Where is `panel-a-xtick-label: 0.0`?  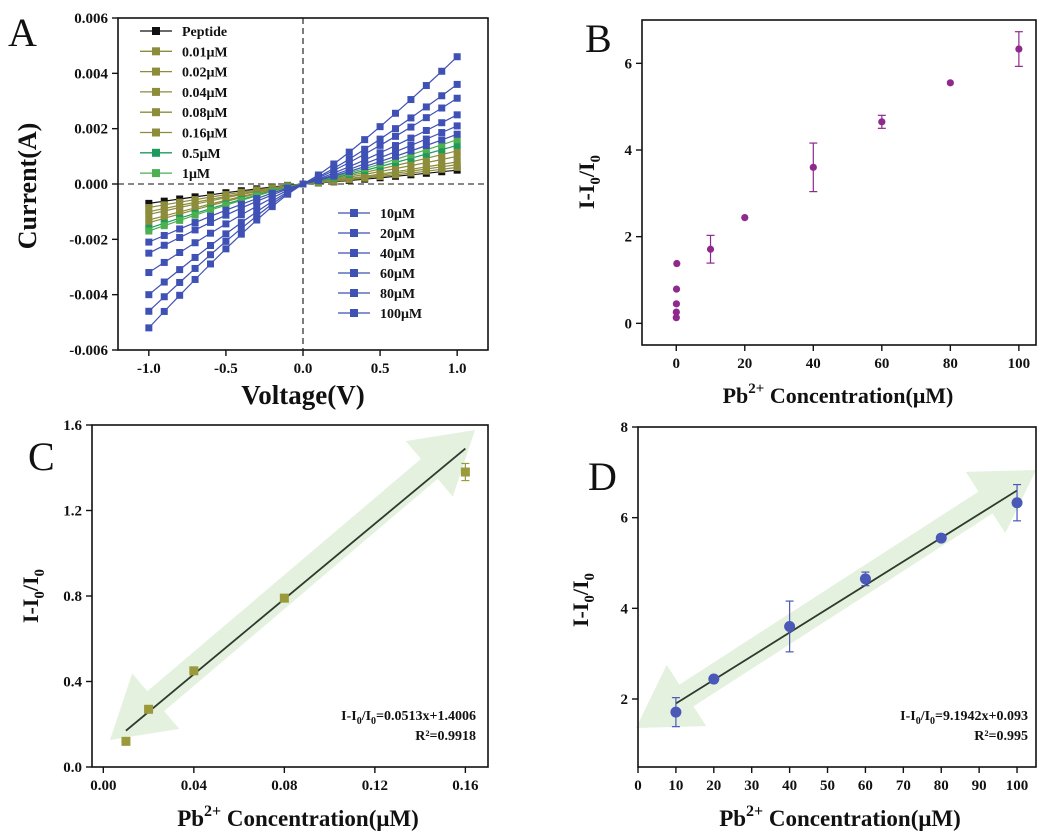 panel-a-xtick-label: 0.0 is located at coordinates (303, 369).